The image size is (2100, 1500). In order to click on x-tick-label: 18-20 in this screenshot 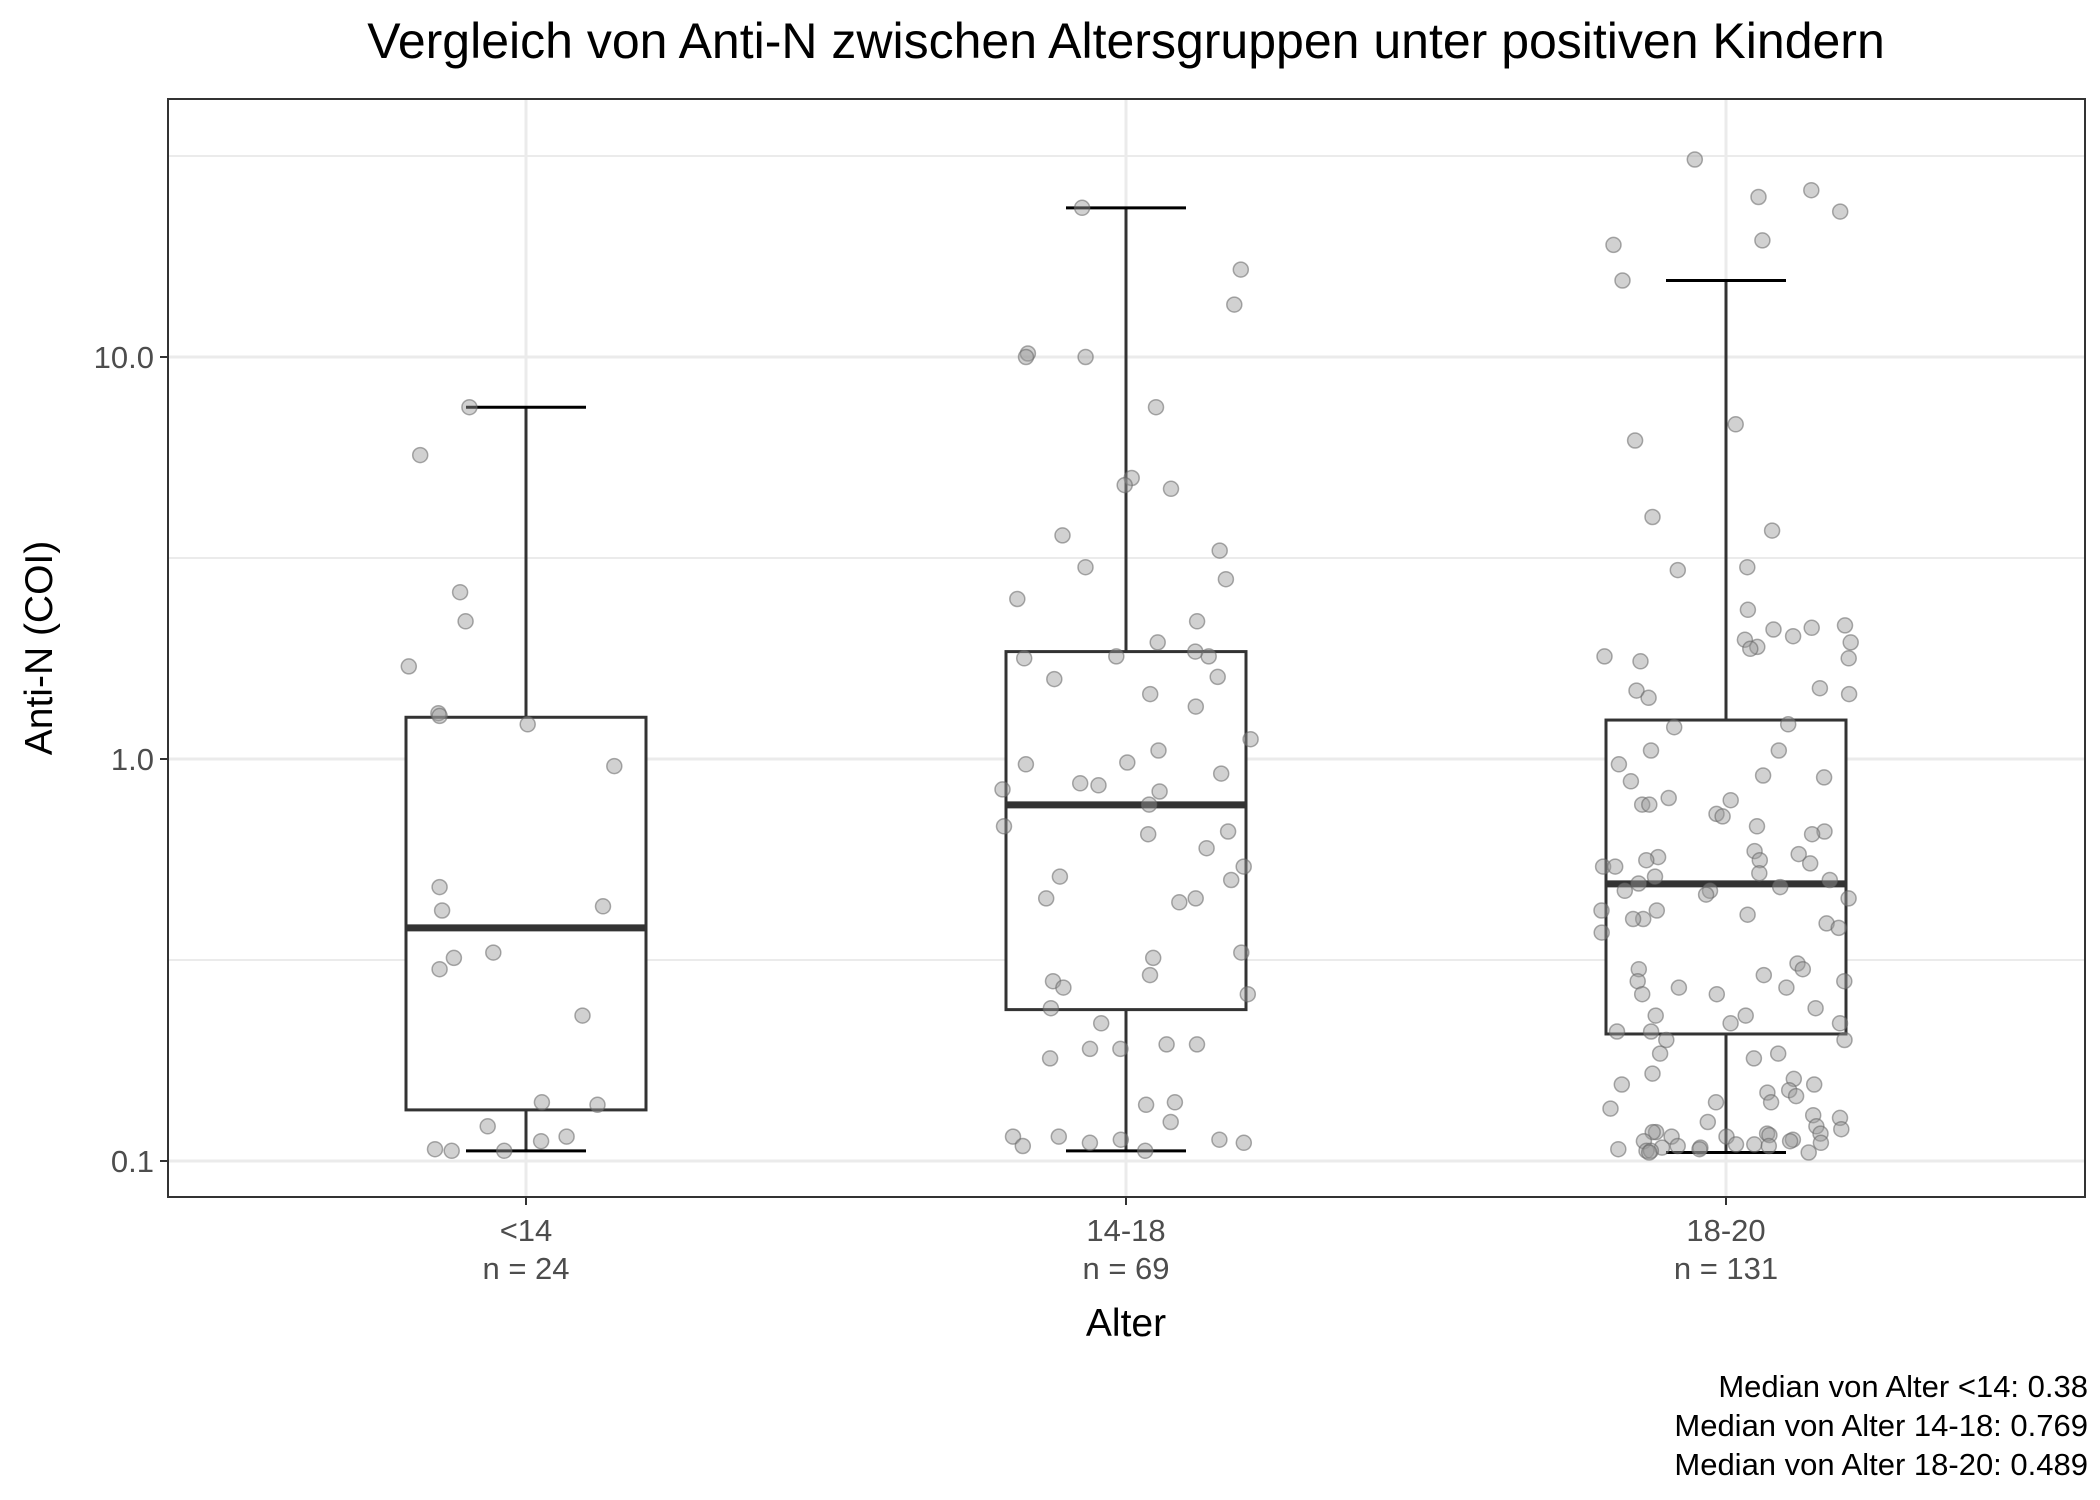, I will do `click(1725, 1230)`.